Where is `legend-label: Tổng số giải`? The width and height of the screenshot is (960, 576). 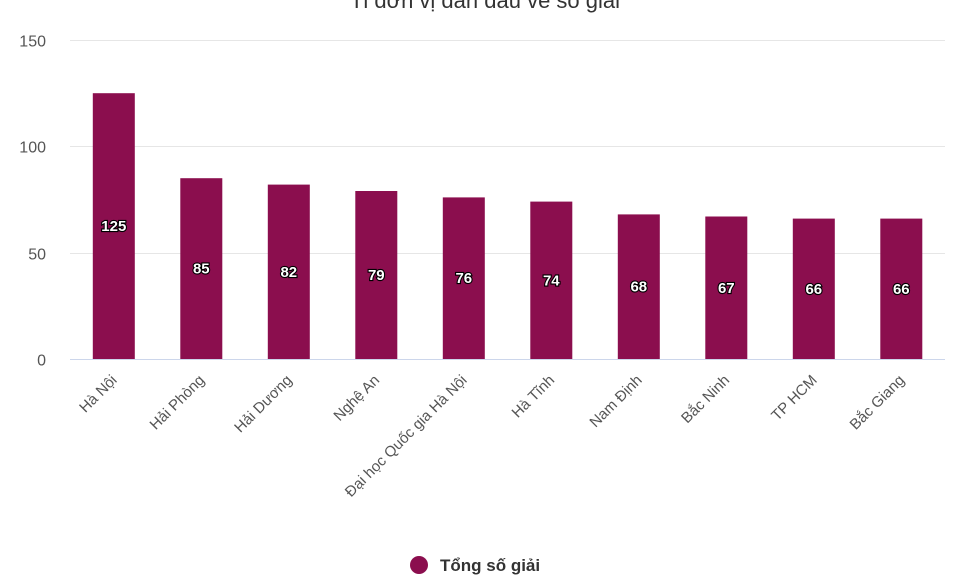 legend-label: Tổng số giải is located at coordinates (490, 565).